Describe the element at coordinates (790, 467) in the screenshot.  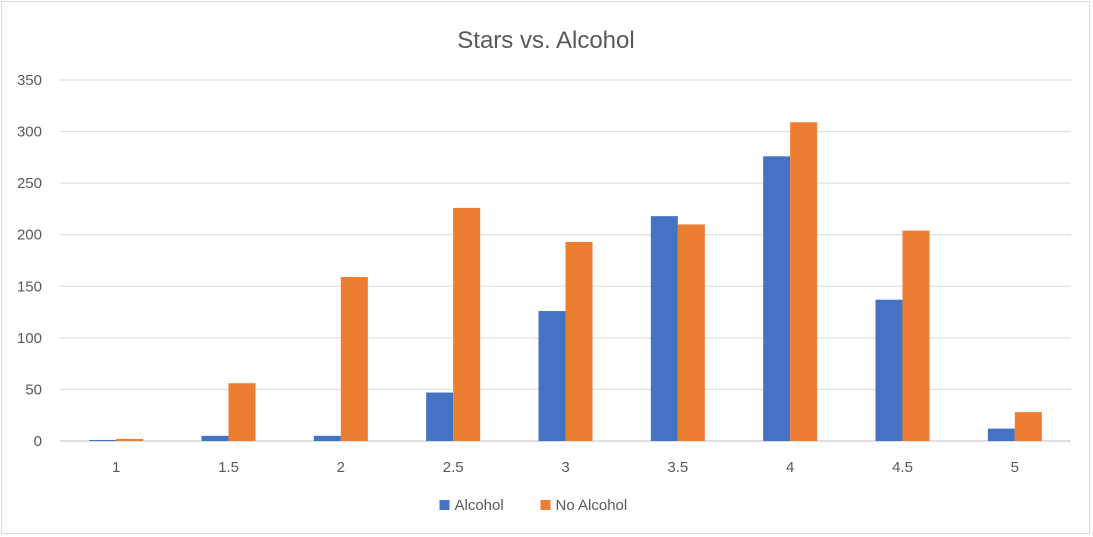
I see `x-tick-label: 4` at that location.